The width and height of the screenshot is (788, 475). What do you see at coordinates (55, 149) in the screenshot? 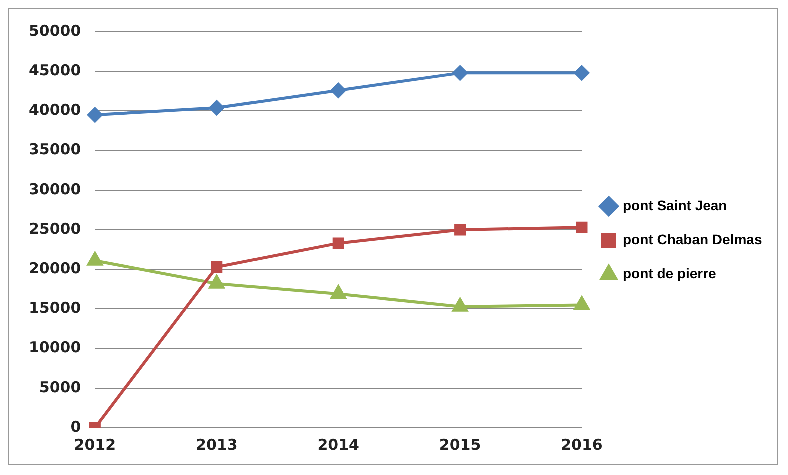
I see `y-tick-label: 35000` at bounding box center [55, 149].